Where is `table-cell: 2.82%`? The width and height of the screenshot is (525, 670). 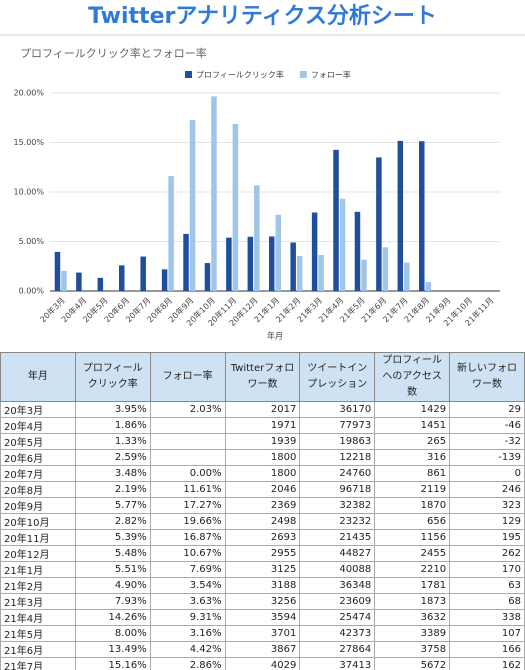 table-cell: 2.82% is located at coordinates (112, 521).